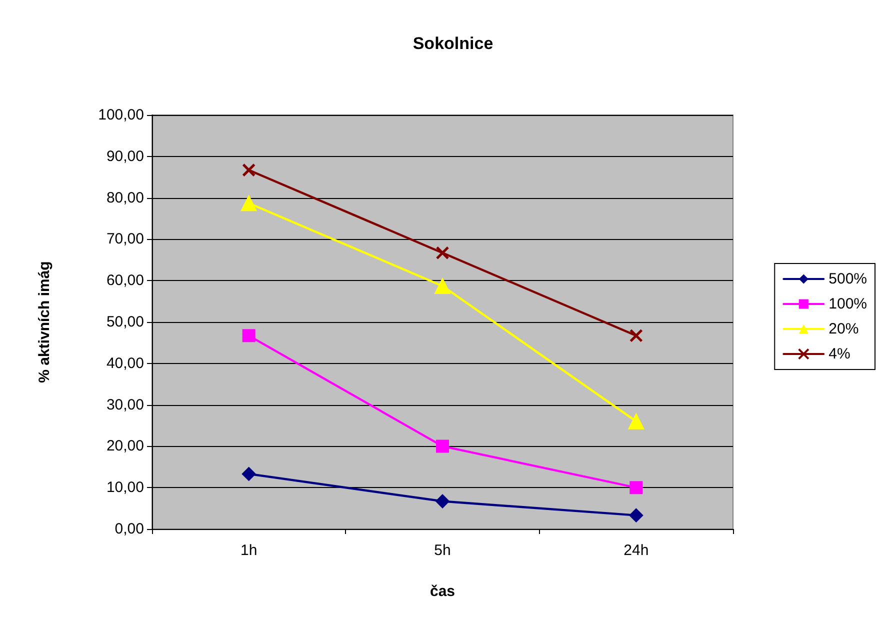  What do you see at coordinates (44, 322) in the screenshot?
I see `y-axis-title: % aktivních imág` at bounding box center [44, 322].